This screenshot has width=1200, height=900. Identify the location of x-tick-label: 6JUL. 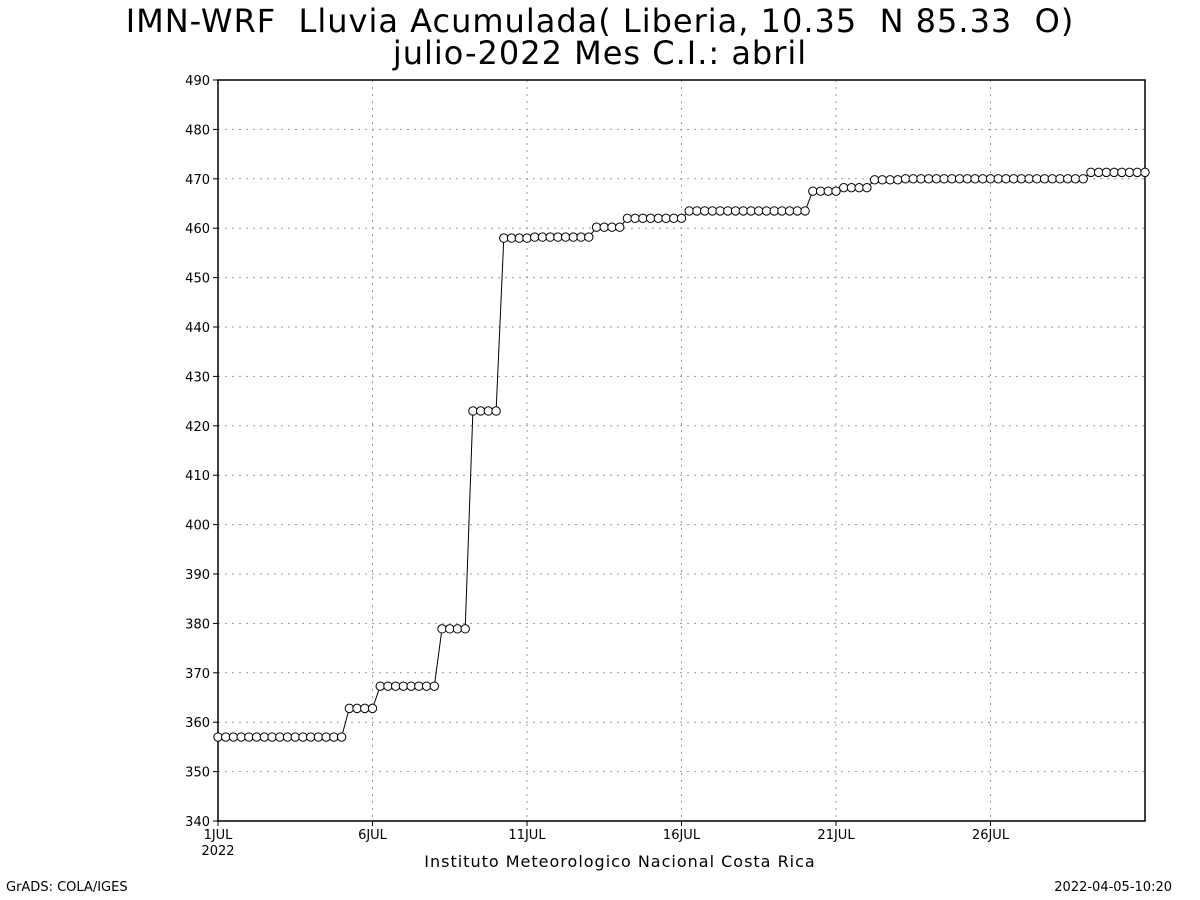
(373, 835).